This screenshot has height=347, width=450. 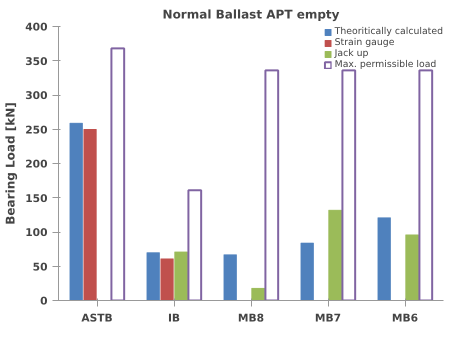 I want to click on y-tick-label: 100, so click(x=36, y=232).